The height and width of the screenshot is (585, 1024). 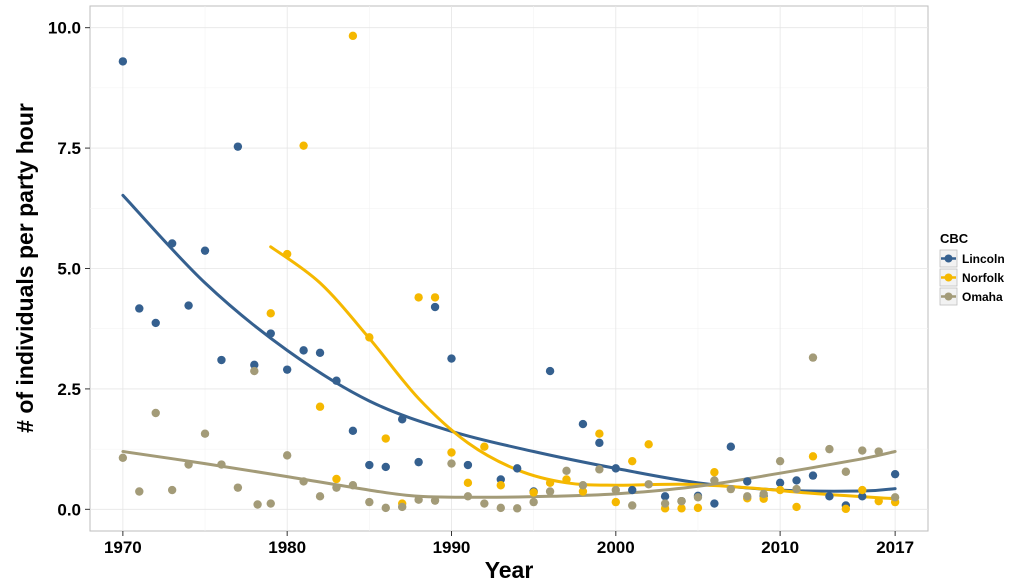 I want to click on trend-line-omaha, so click(x=509, y=474).